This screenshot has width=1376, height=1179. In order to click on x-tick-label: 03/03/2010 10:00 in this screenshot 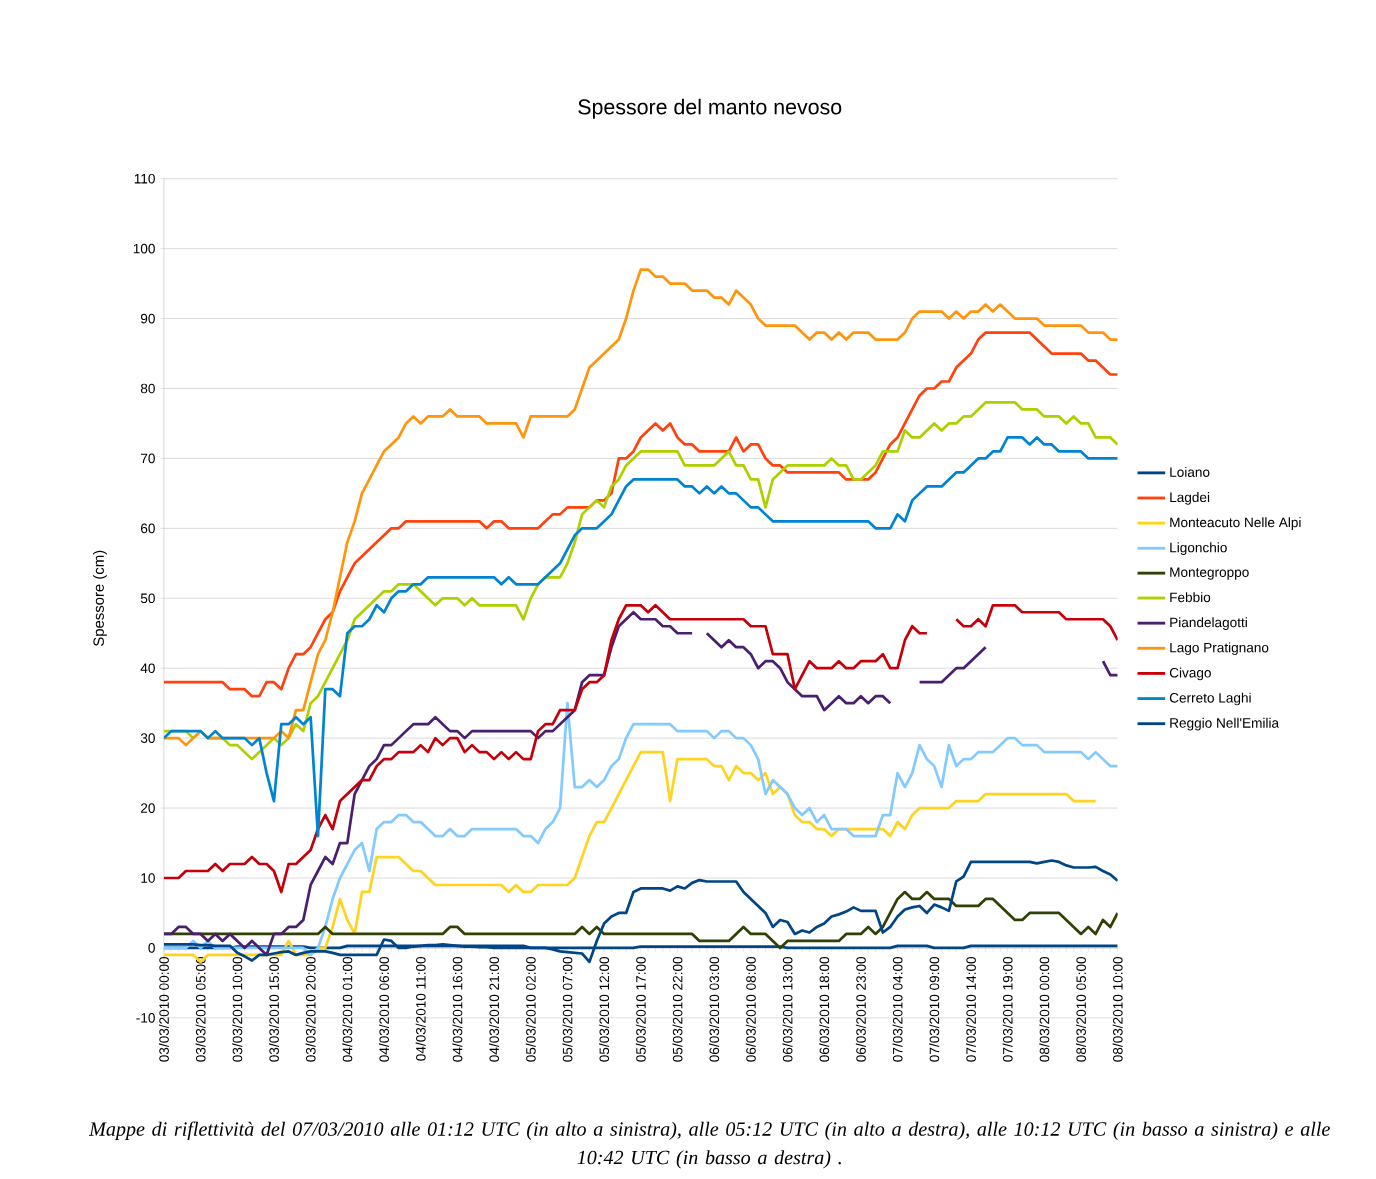, I will do `click(237, 1009)`.